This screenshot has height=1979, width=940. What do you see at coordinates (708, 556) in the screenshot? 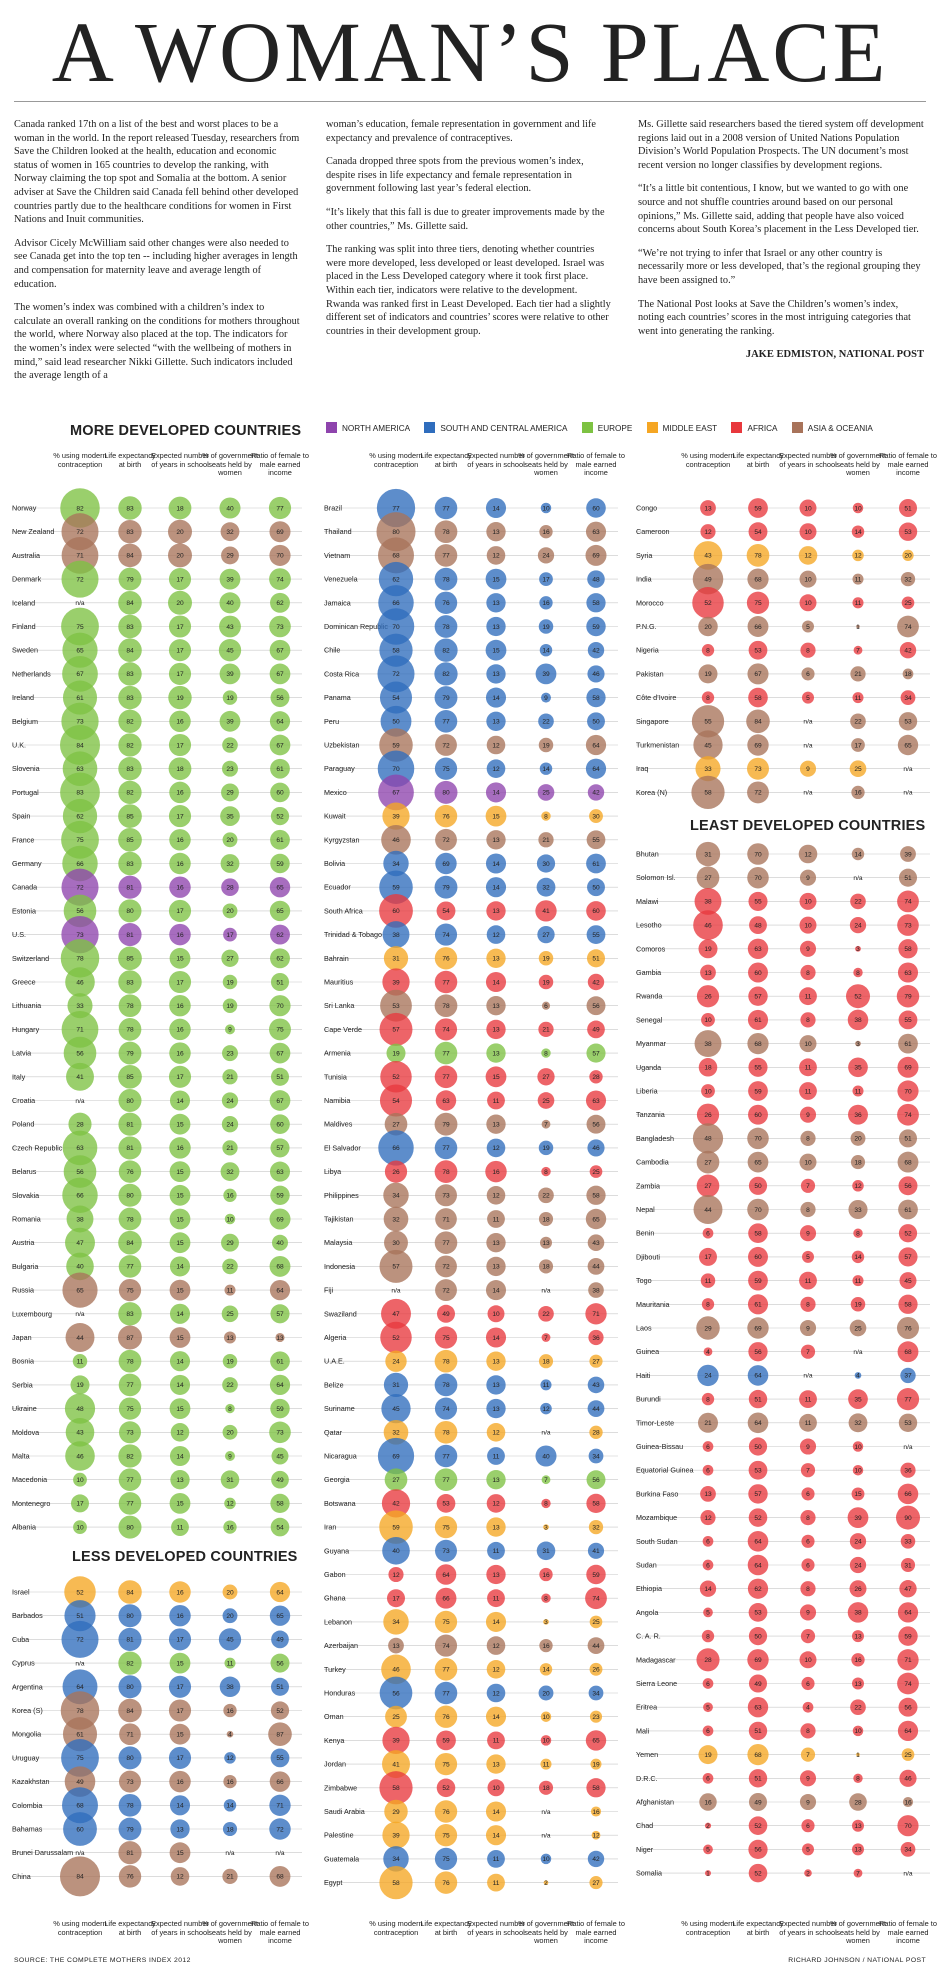
I see `value-label: 43` at bounding box center [708, 556].